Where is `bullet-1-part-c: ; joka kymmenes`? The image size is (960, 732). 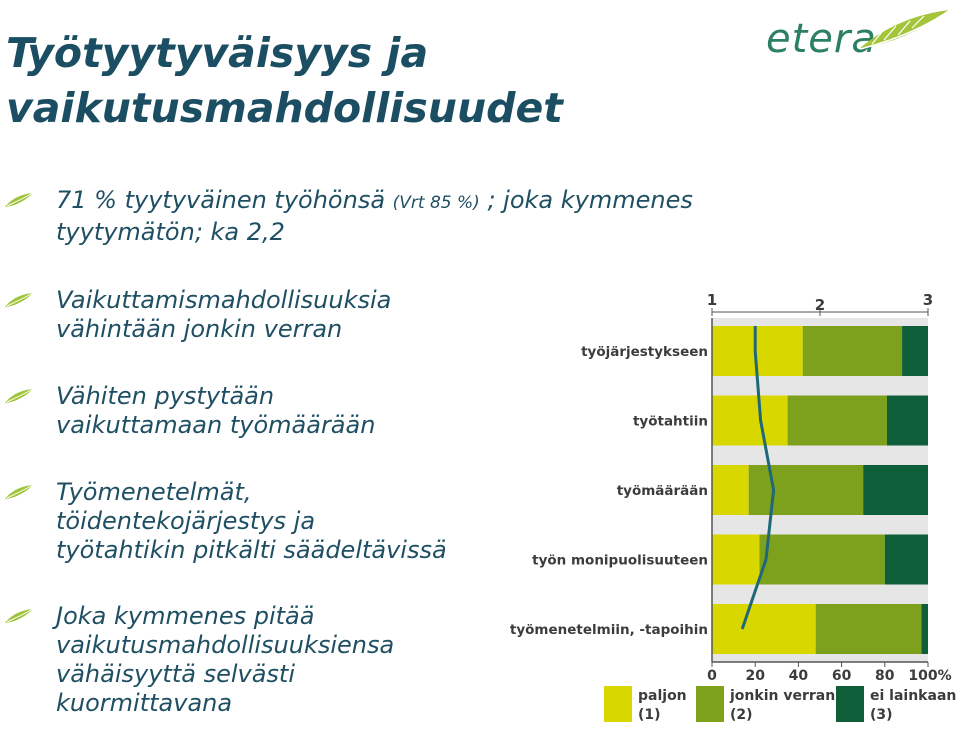 bullet-1-part-c: ; joka kymmenes is located at coordinates (586, 200).